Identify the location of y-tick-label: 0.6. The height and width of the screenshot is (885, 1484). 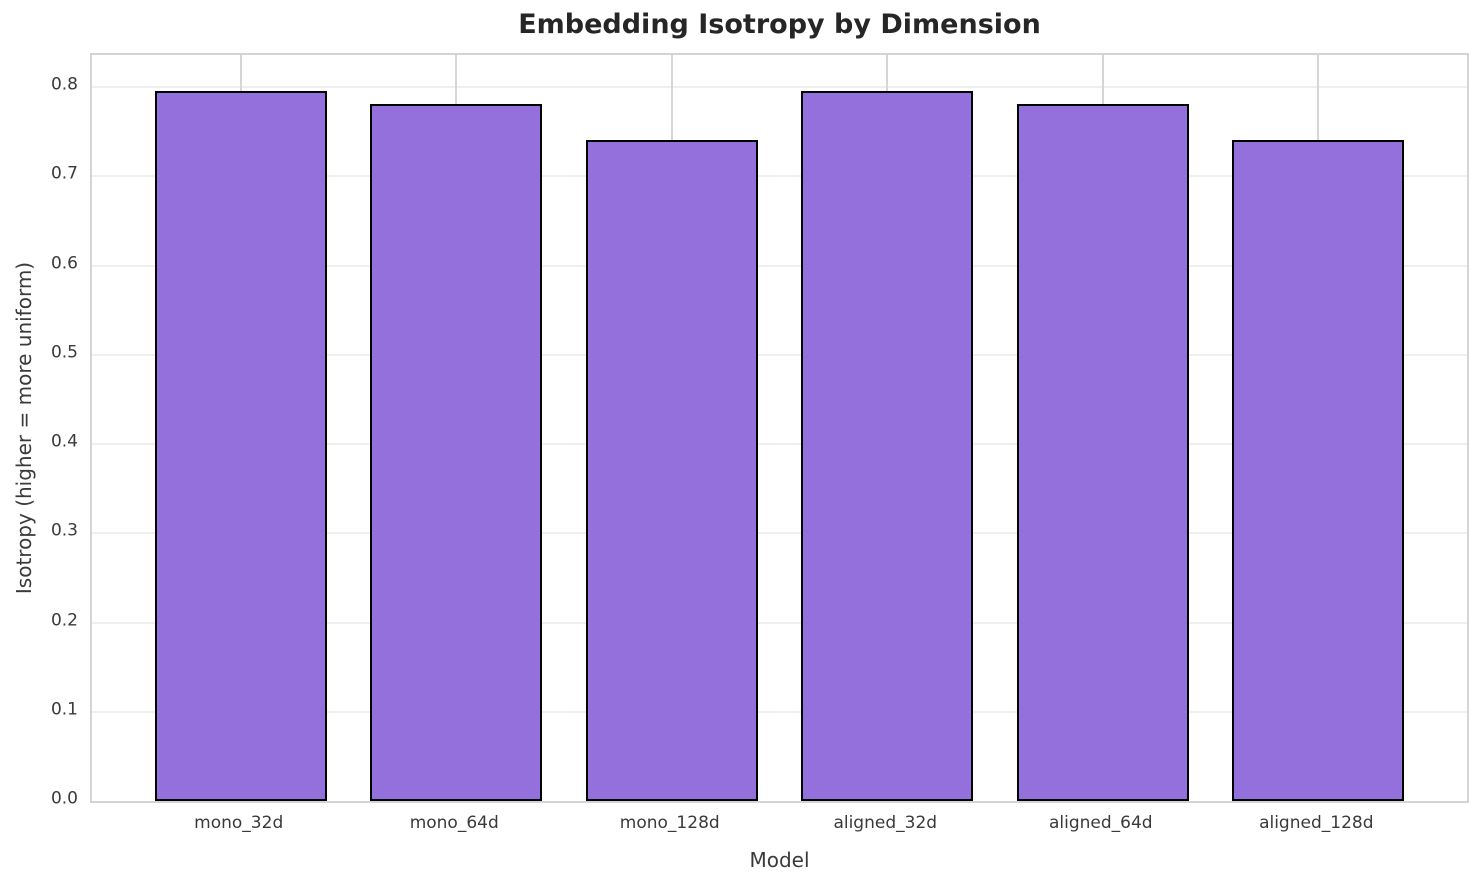
(64, 263).